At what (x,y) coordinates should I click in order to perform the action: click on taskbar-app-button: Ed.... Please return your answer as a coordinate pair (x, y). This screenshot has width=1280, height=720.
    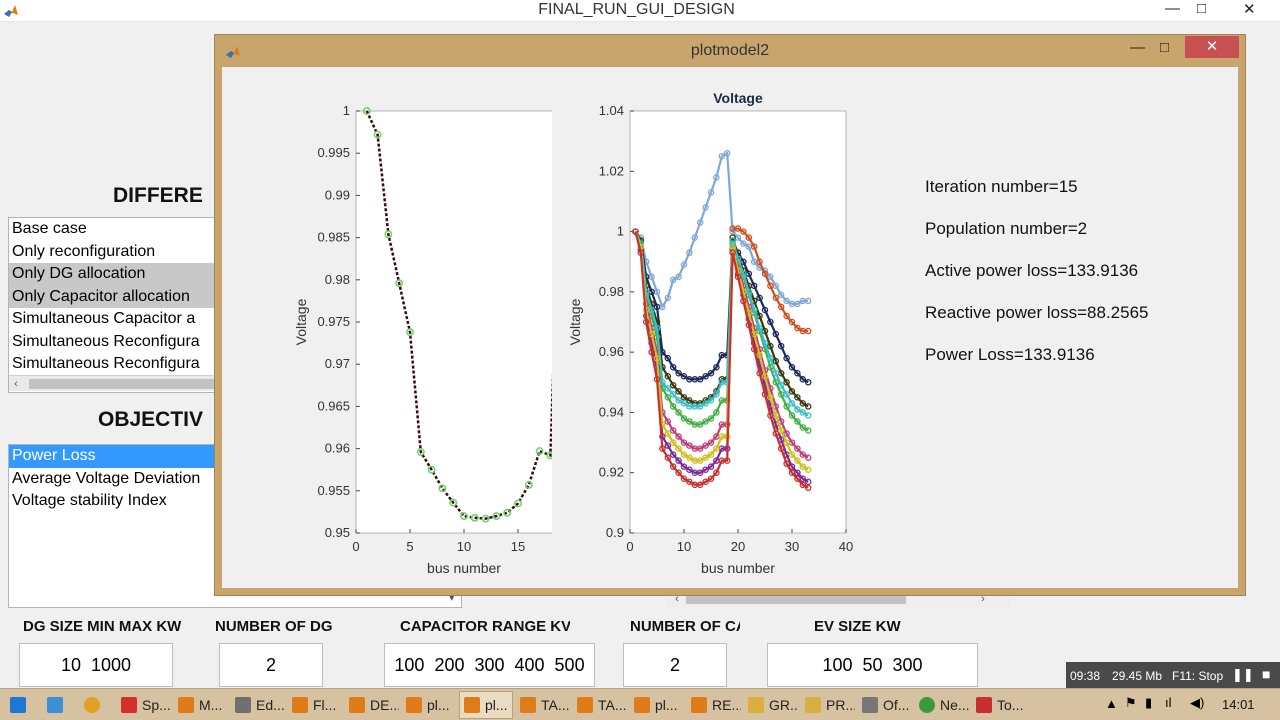
    Looking at the image, I should click on (258, 705).